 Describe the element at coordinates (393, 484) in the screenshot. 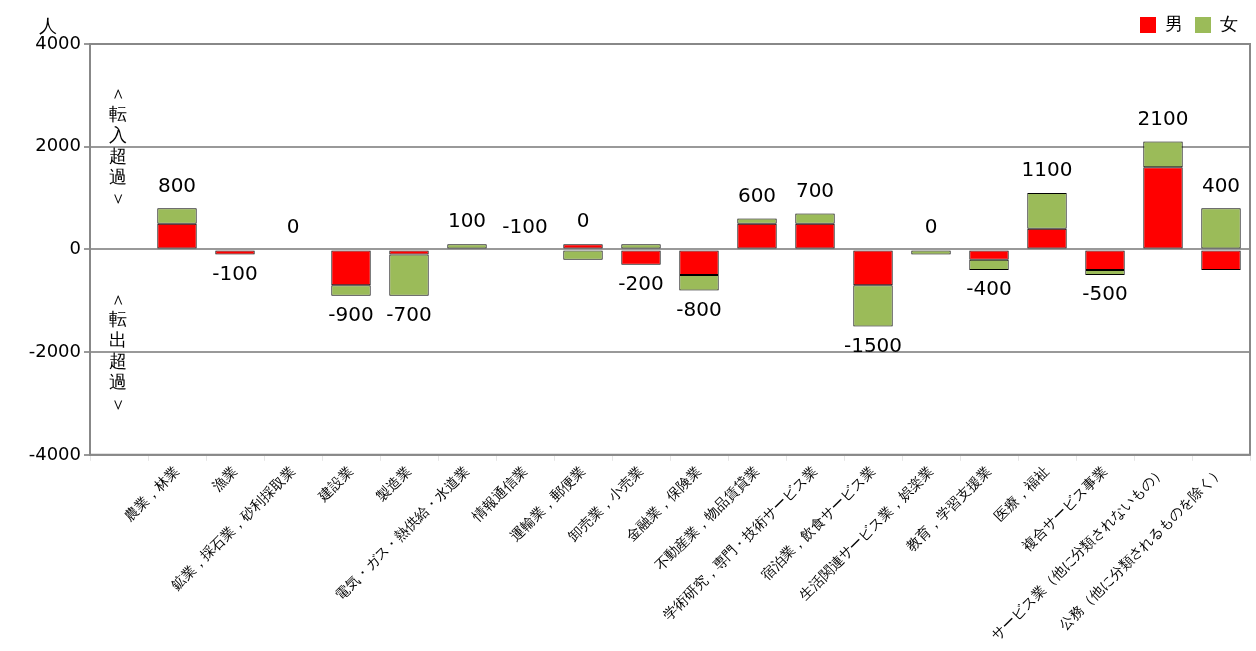

I see `x-tick-label: 製造業` at that location.